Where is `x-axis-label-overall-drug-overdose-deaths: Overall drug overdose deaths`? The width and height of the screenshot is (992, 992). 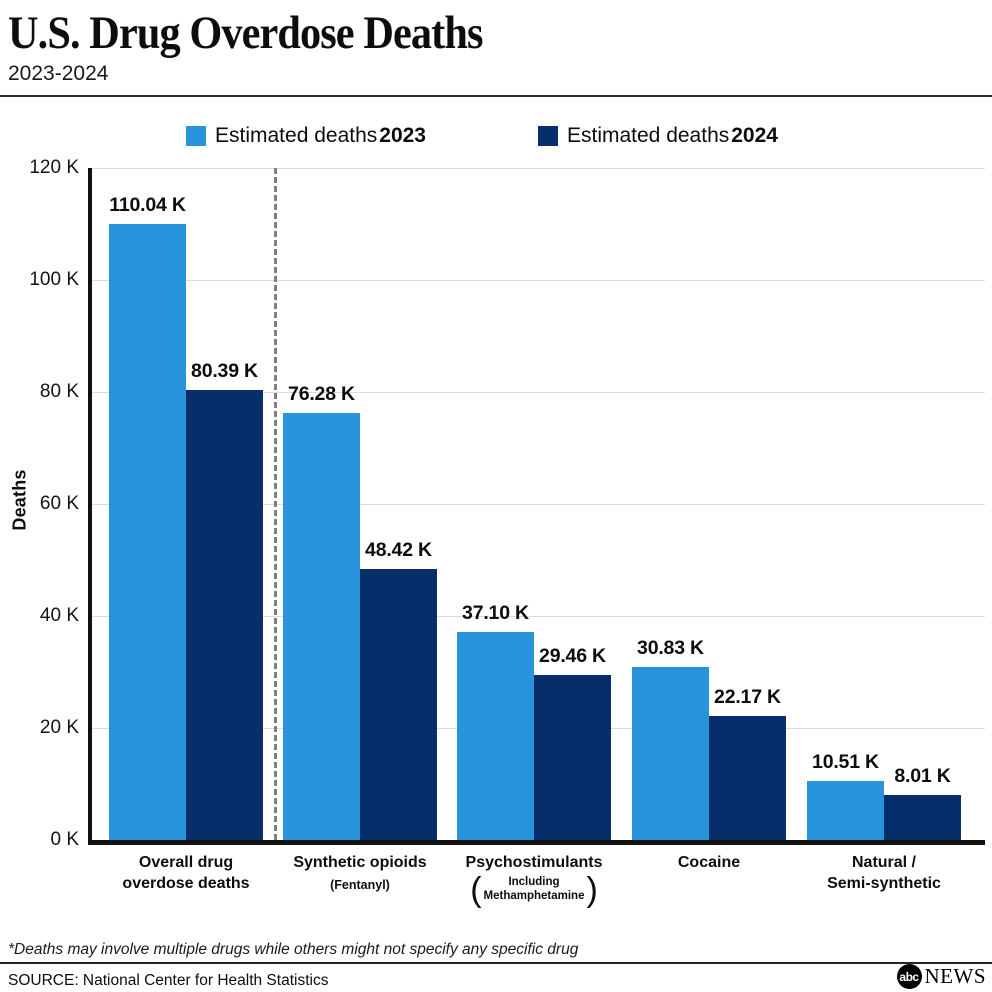
x-axis-label-overall-drug-overdose-deaths: Overall drug overdose deaths is located at coordinates (186, 873).